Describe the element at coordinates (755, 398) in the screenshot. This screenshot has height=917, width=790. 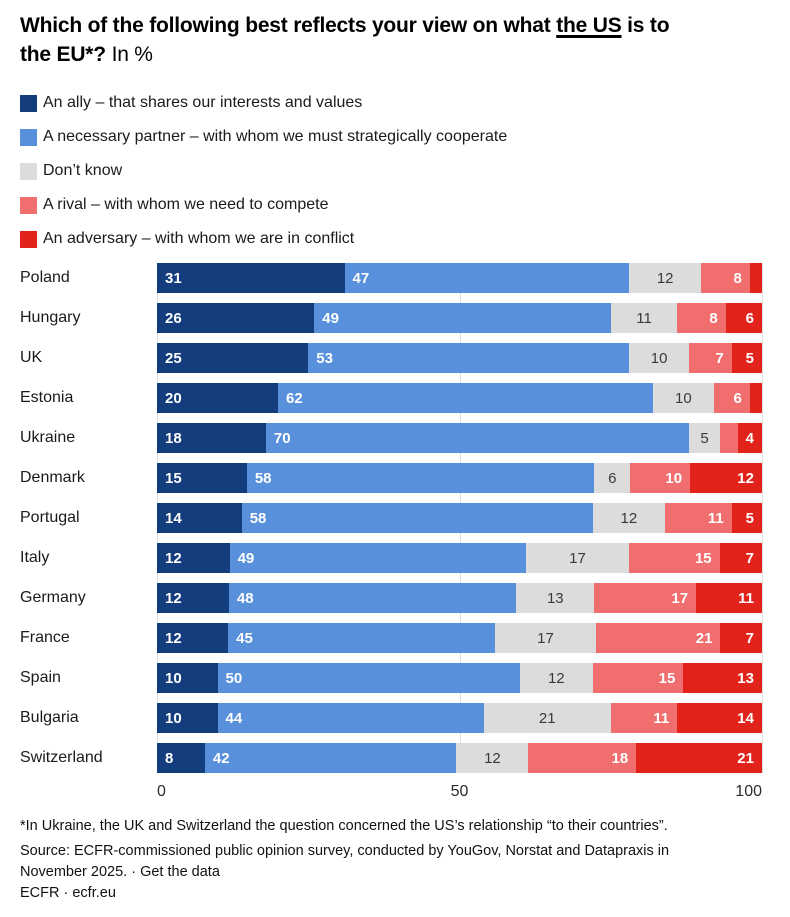
I see `bar-segment` at that location.